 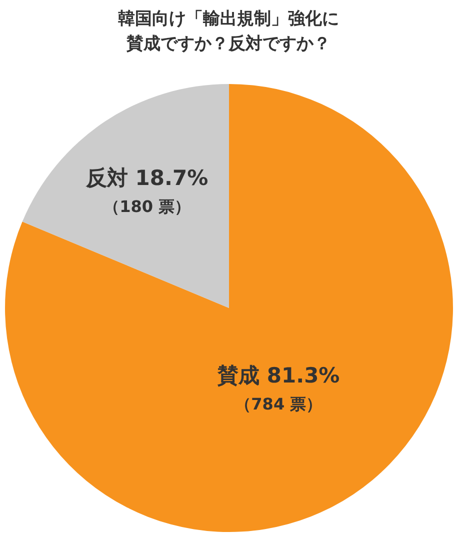 What do you see at coordinates (146, 178) in the screenshot?
I see `slice-label: 反対 18.7%` at bounding box center [146, 178].